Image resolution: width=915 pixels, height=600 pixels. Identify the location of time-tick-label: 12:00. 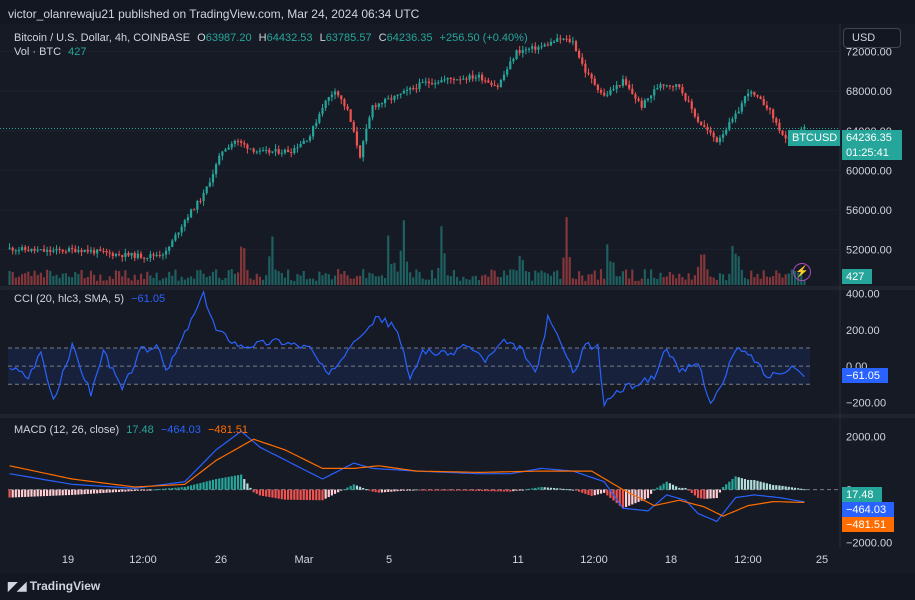
(143, 560).